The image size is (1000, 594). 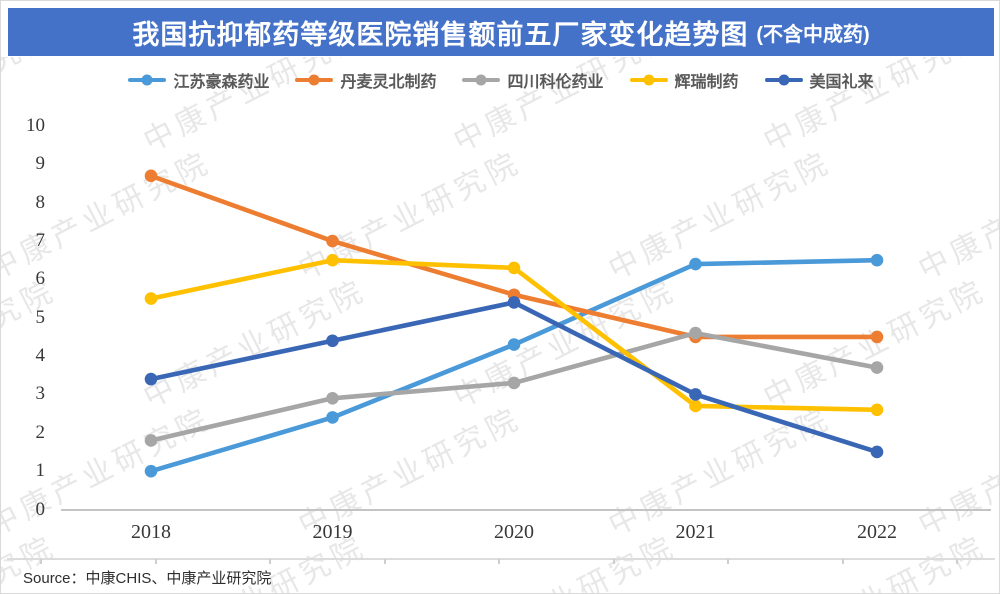 I want to click on legend-item-4: 辉瑞制药, so click(x=684, y=80).